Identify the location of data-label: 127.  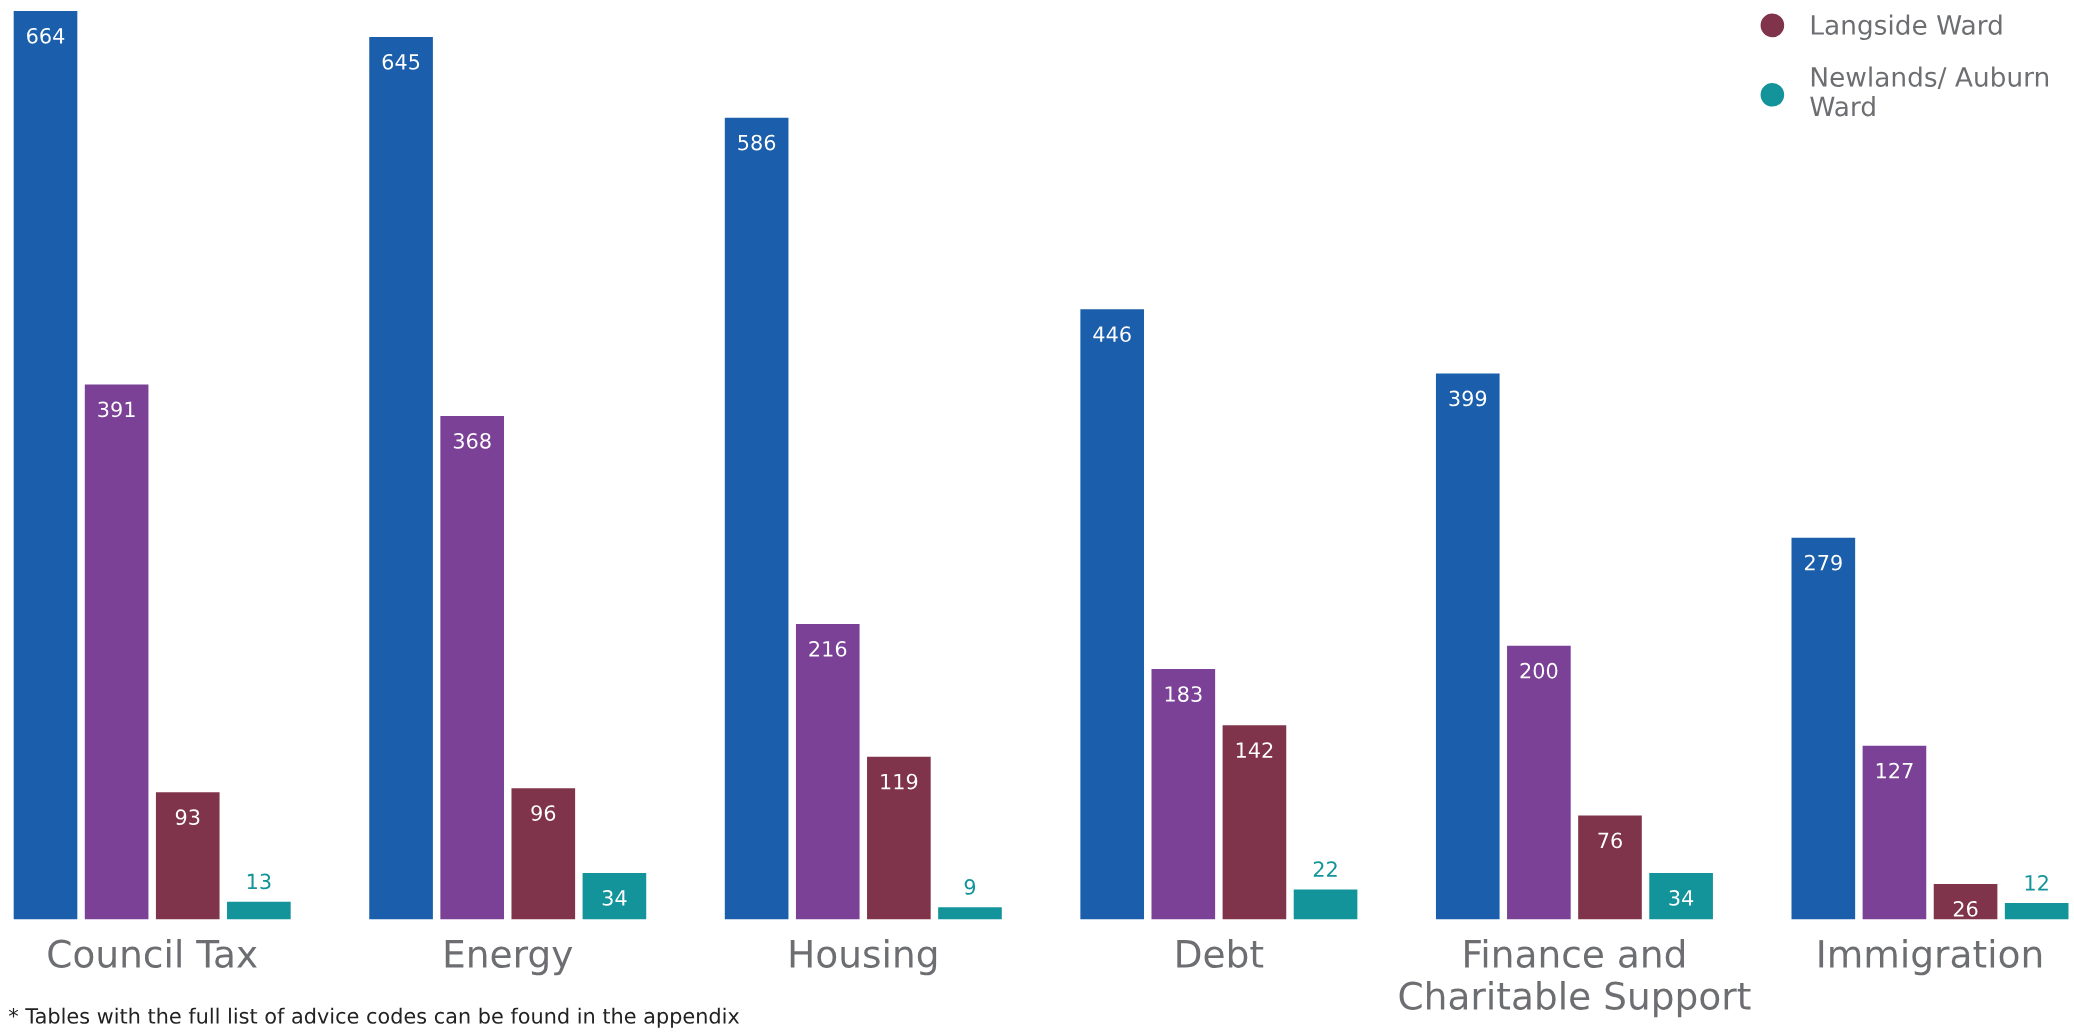
(1894, 770).